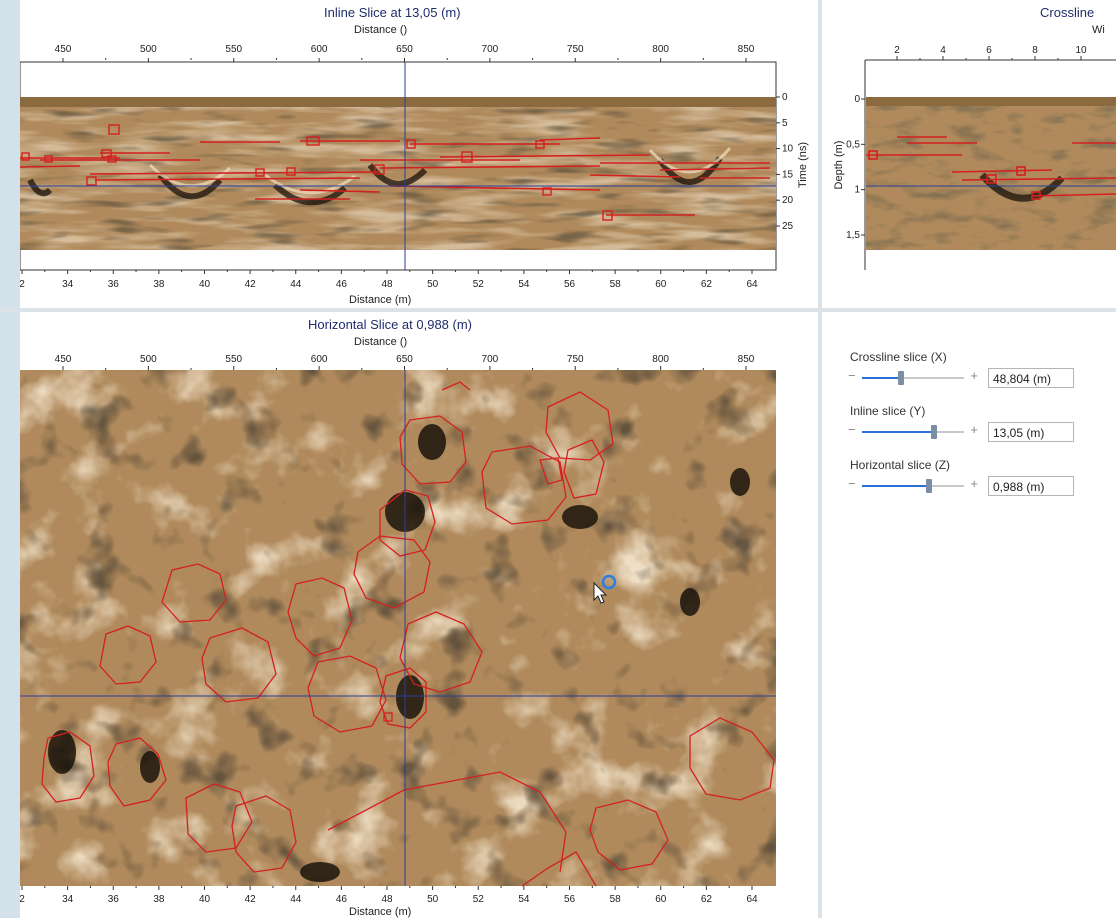 The width and height of the screenshot is (1116, 918). What do you see at coordinates (1031, 486) in the screenshot?
I see `horizontal-value-field: 0,988 (m)` at bounding box center [1031, 486].